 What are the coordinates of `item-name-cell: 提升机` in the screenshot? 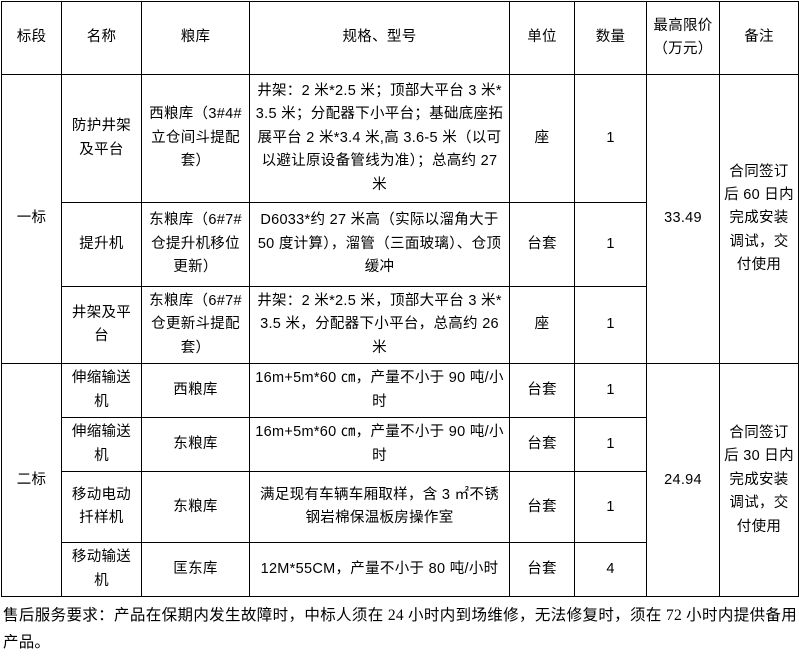 It's located at (101, 244).